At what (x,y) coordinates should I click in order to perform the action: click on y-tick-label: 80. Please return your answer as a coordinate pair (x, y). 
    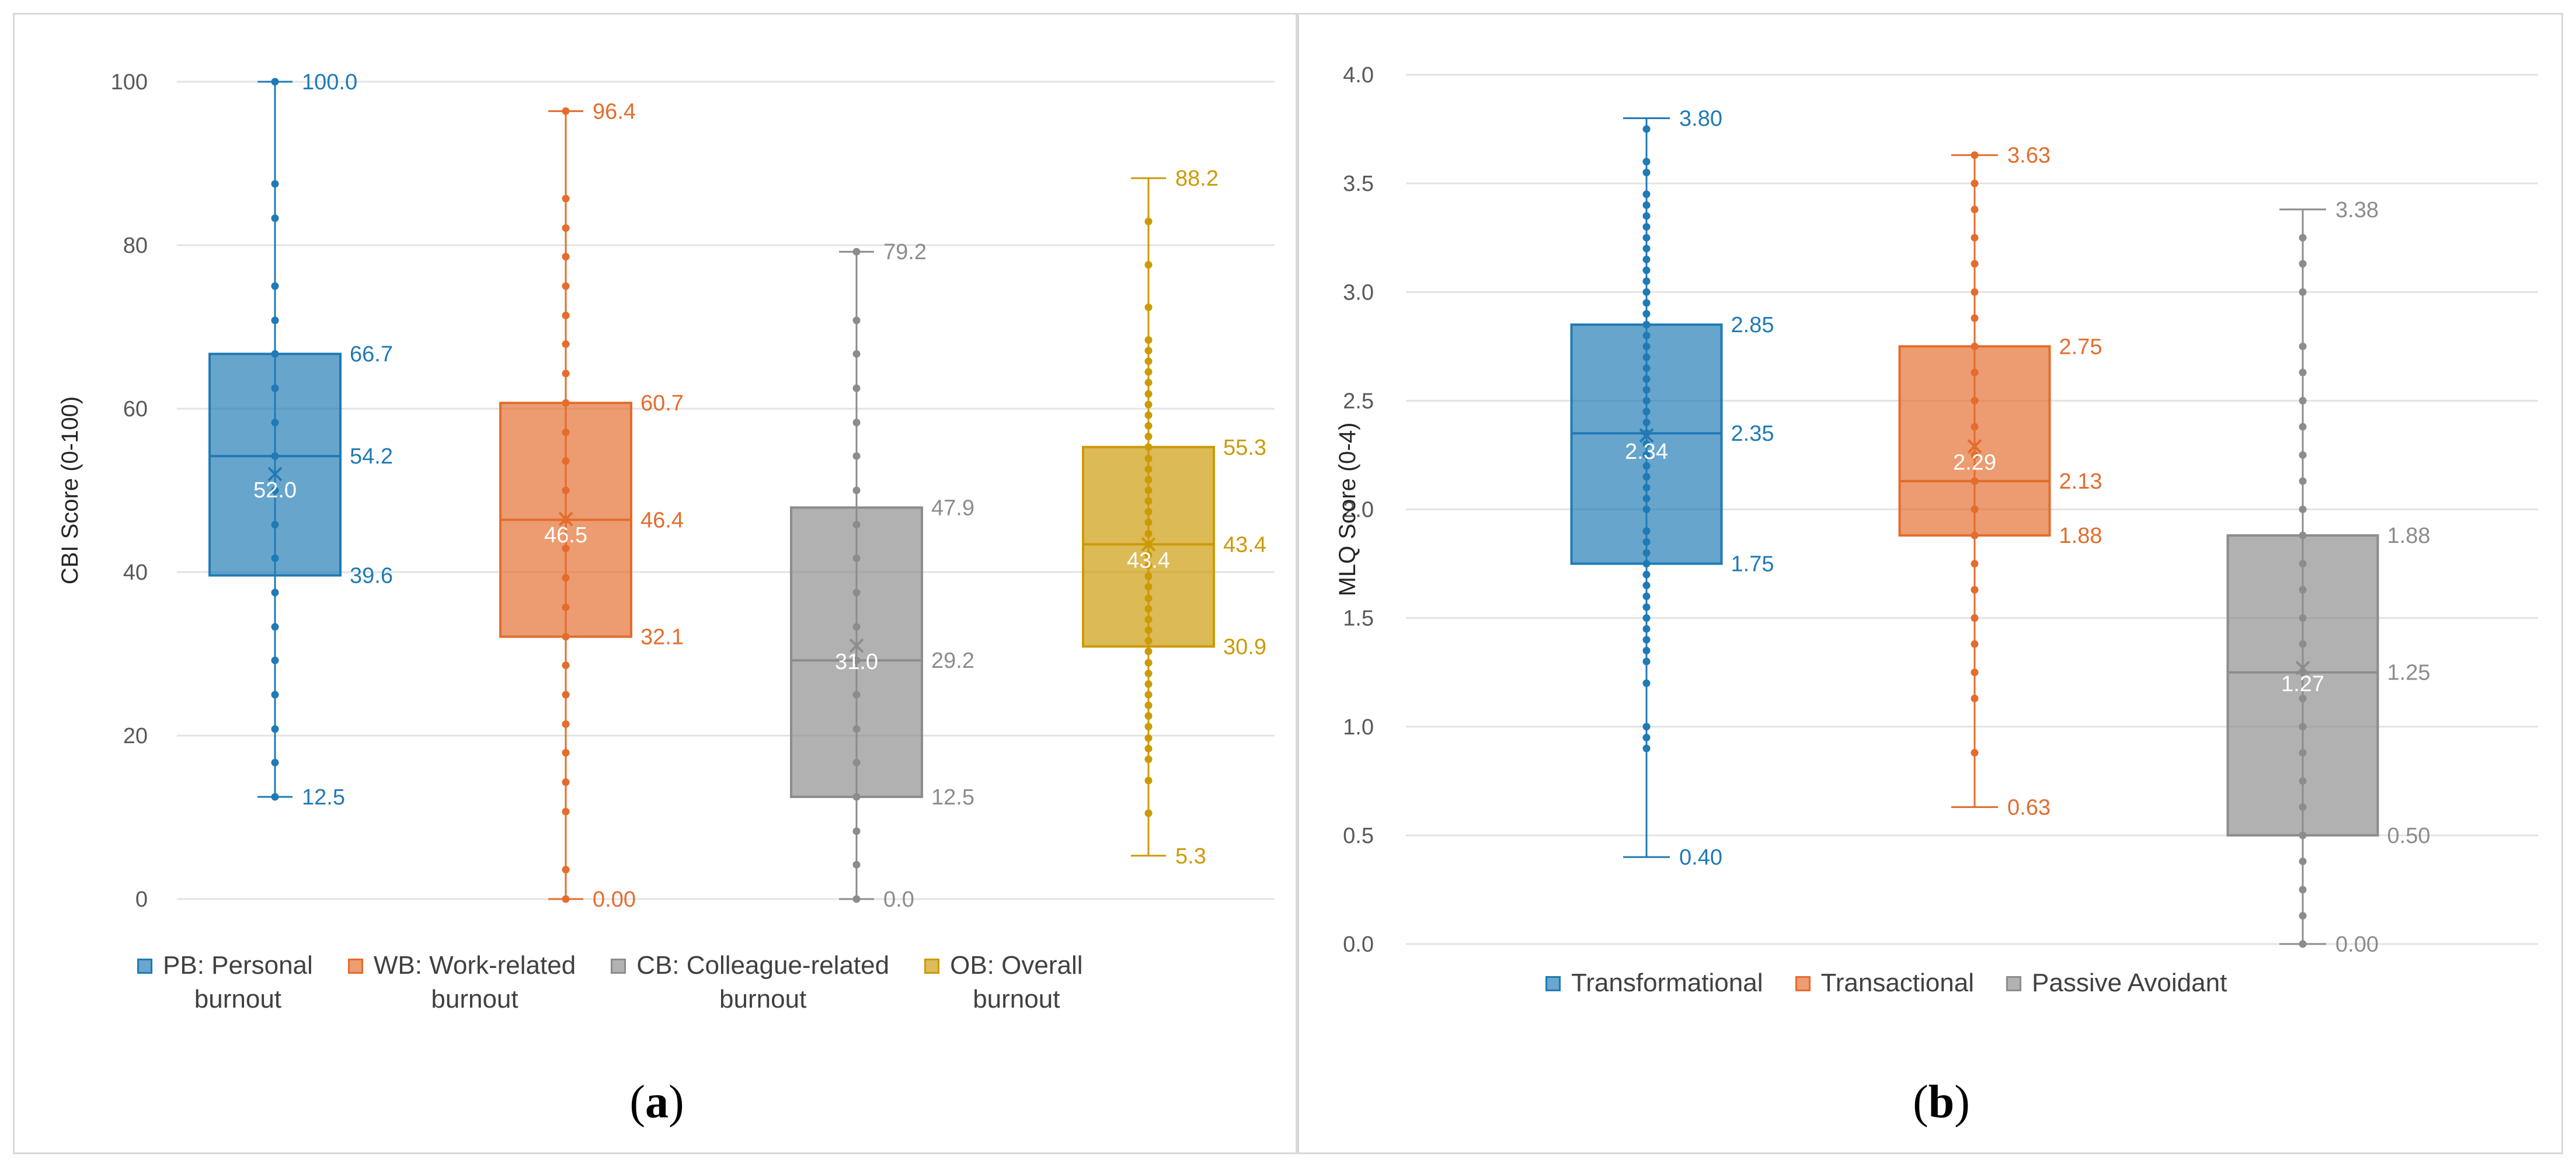
    Looking at the image, I should click on (135, 246).